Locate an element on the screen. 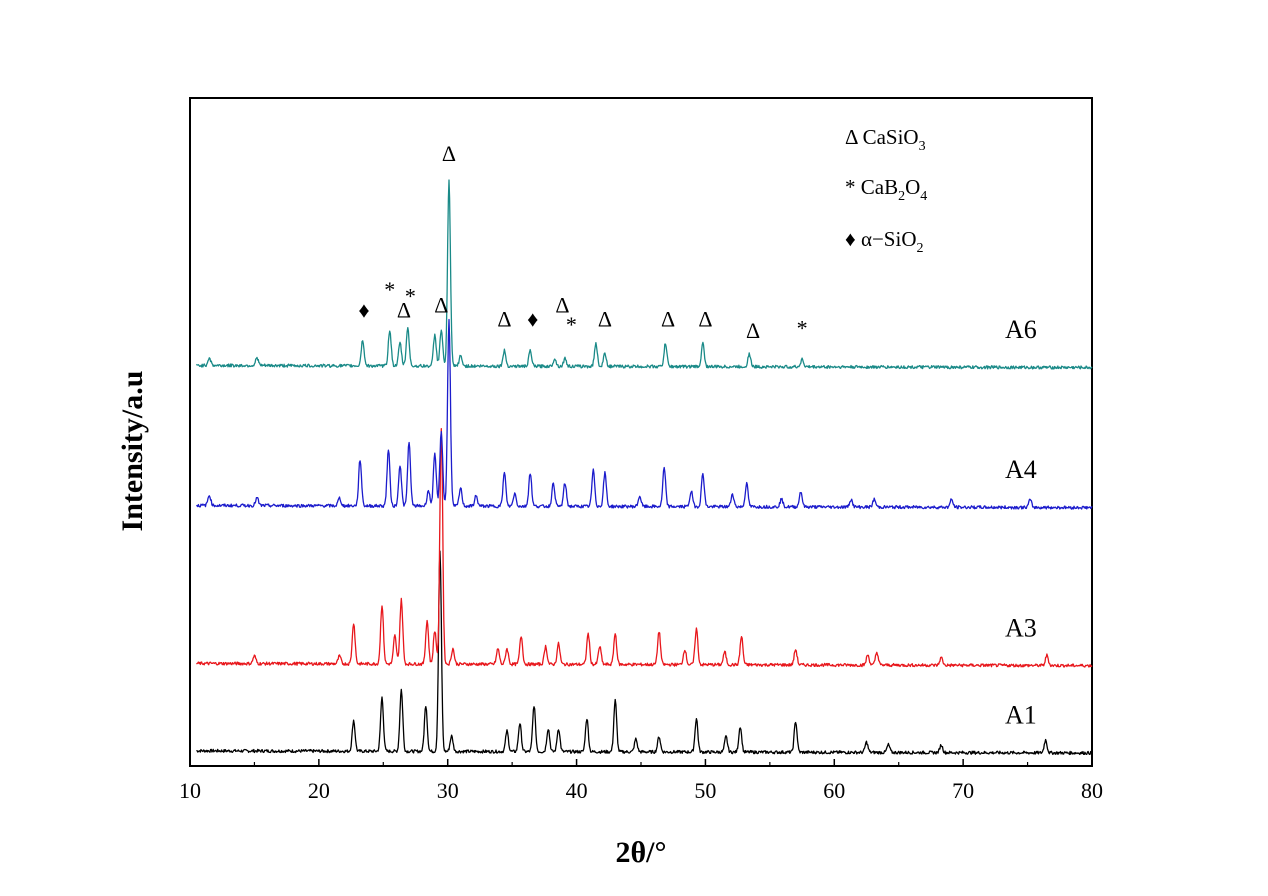  legend-entry-0: Δ CaSiO3 is located at coordinates (885, 139).